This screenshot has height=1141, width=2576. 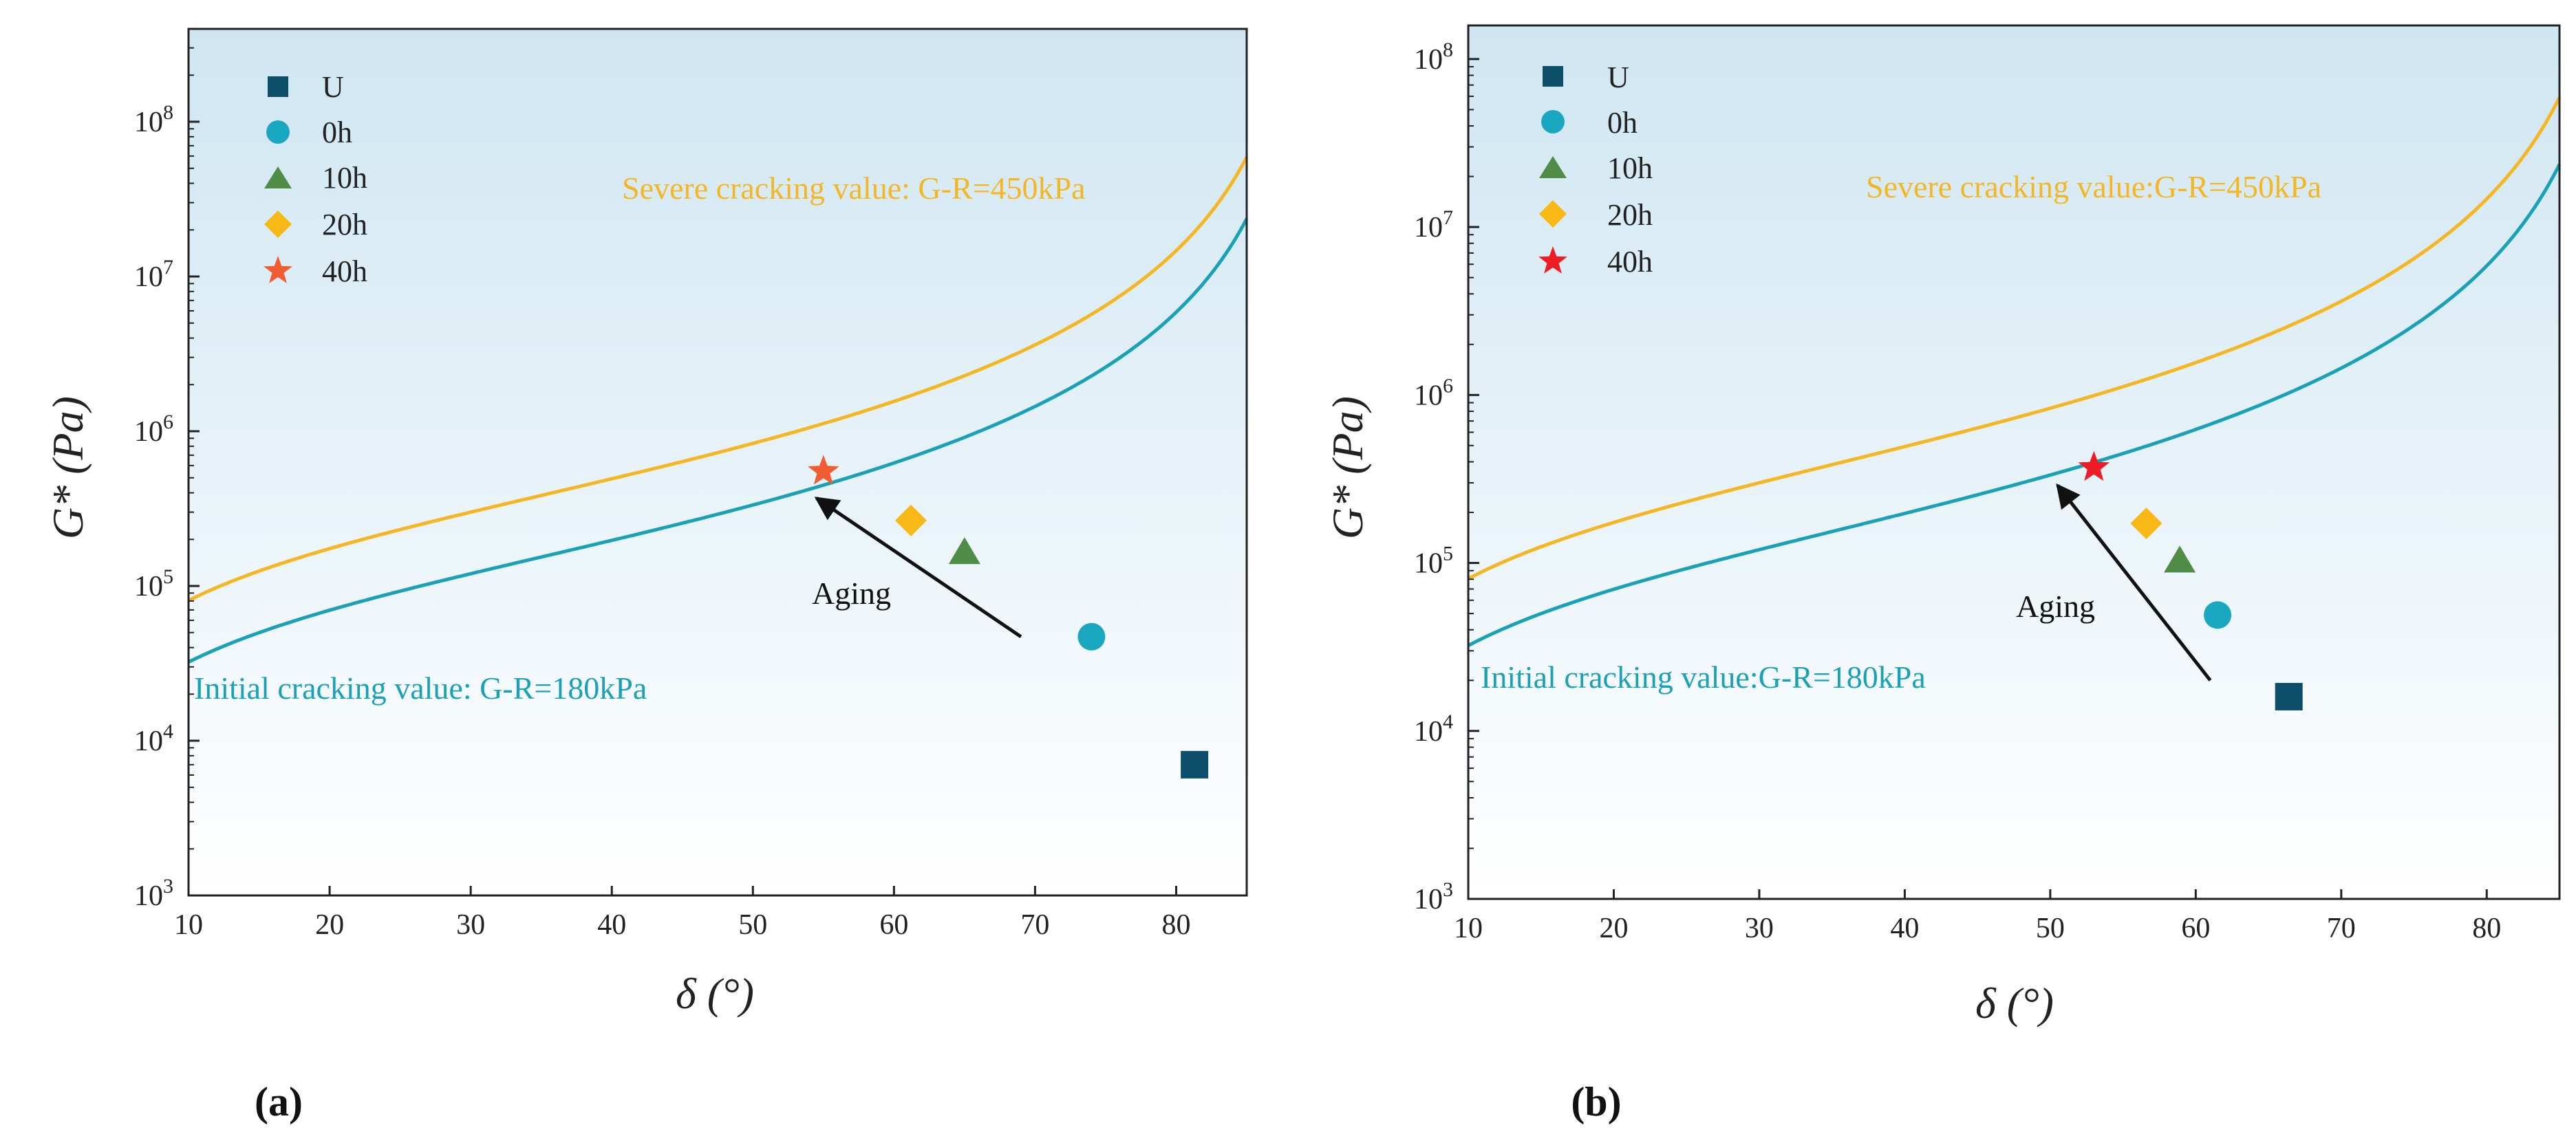 What do you see at coordinates (1469, 928) in the screenshot?
I see `x-tick-label-10-b: 10` at bounding box center [1469, 928].